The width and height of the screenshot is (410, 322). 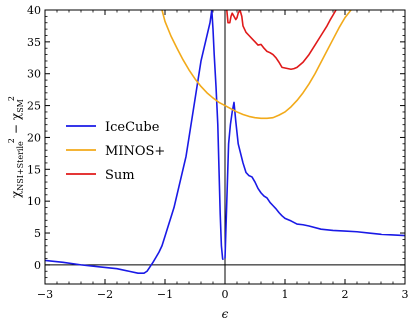 I want to click on y-tick-label: 15, so click(x=34, y=169).